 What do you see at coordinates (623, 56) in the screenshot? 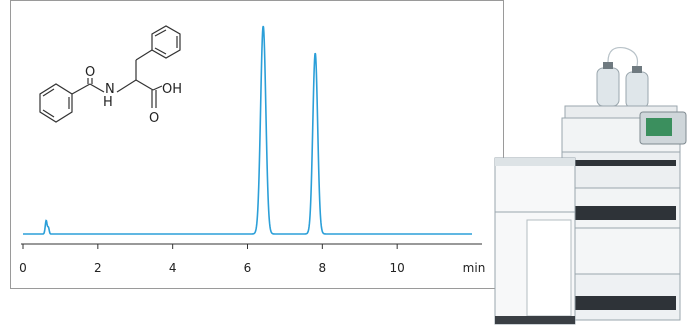
I see `tubing-icon` at bounding box center [623, 56].